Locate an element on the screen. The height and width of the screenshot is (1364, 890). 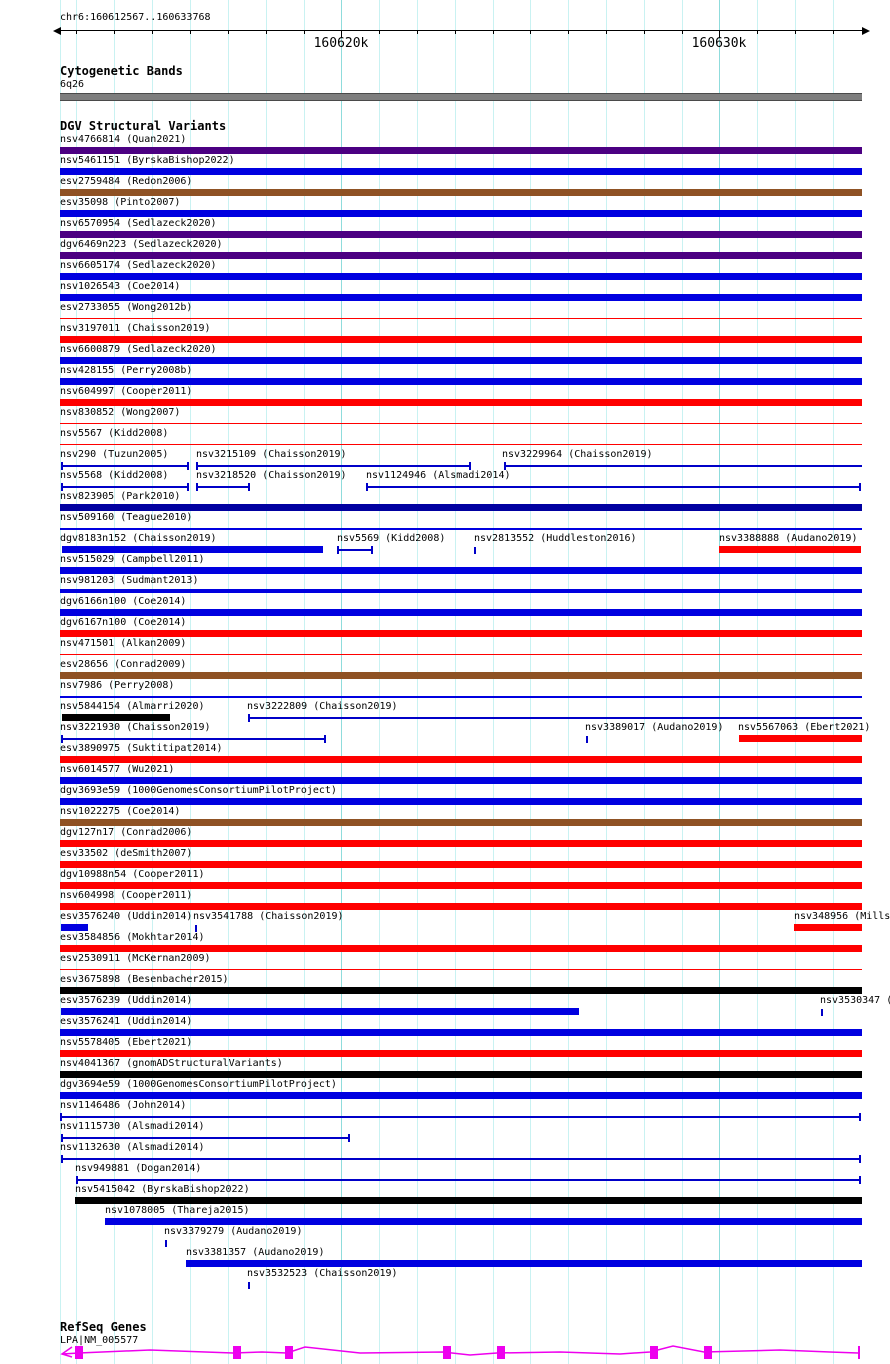
variant-label: nsv3541788 (Chaisson2019) is located at coordinates (268, 916).